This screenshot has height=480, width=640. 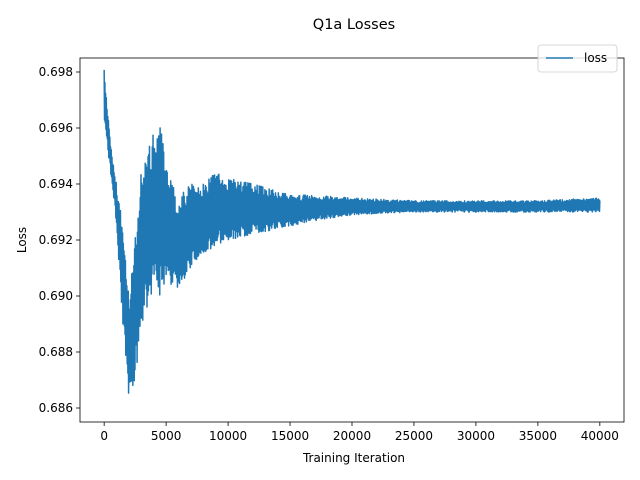 What do you see at coordinates (352, 436) in the screenshot?
I see `x-tick-label: 20000` at bounding box center [352, 436].